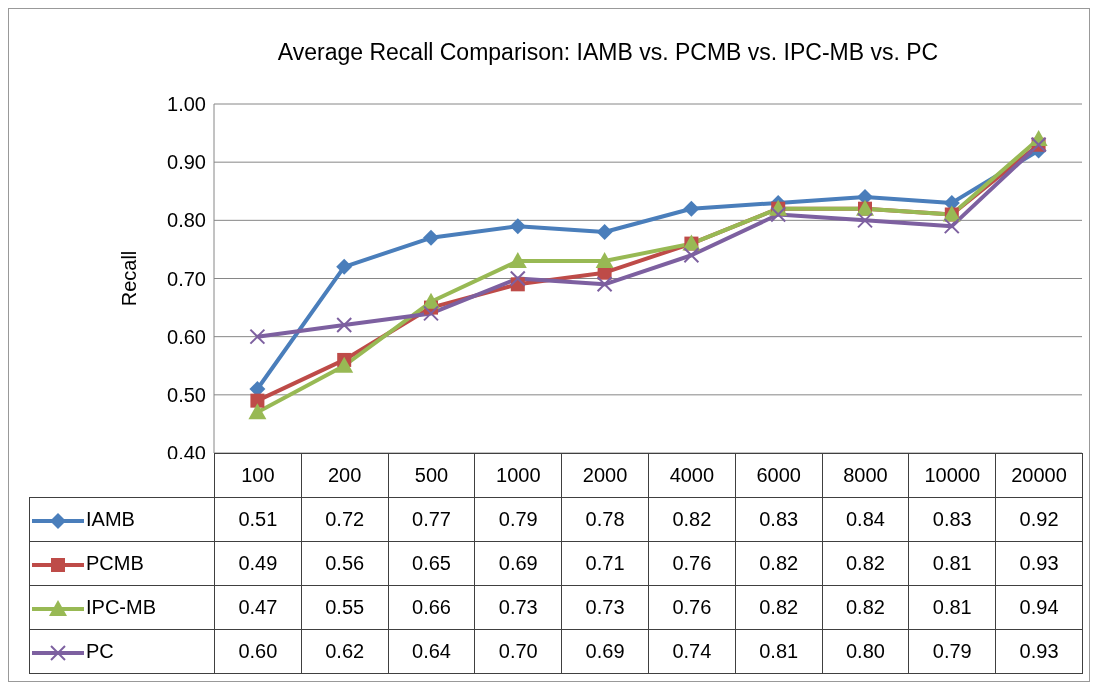  What do you see at coordinates (121, 607) in the screenshot?
I see `legend-label: IPC-MB` at bounding box center [121, 607].